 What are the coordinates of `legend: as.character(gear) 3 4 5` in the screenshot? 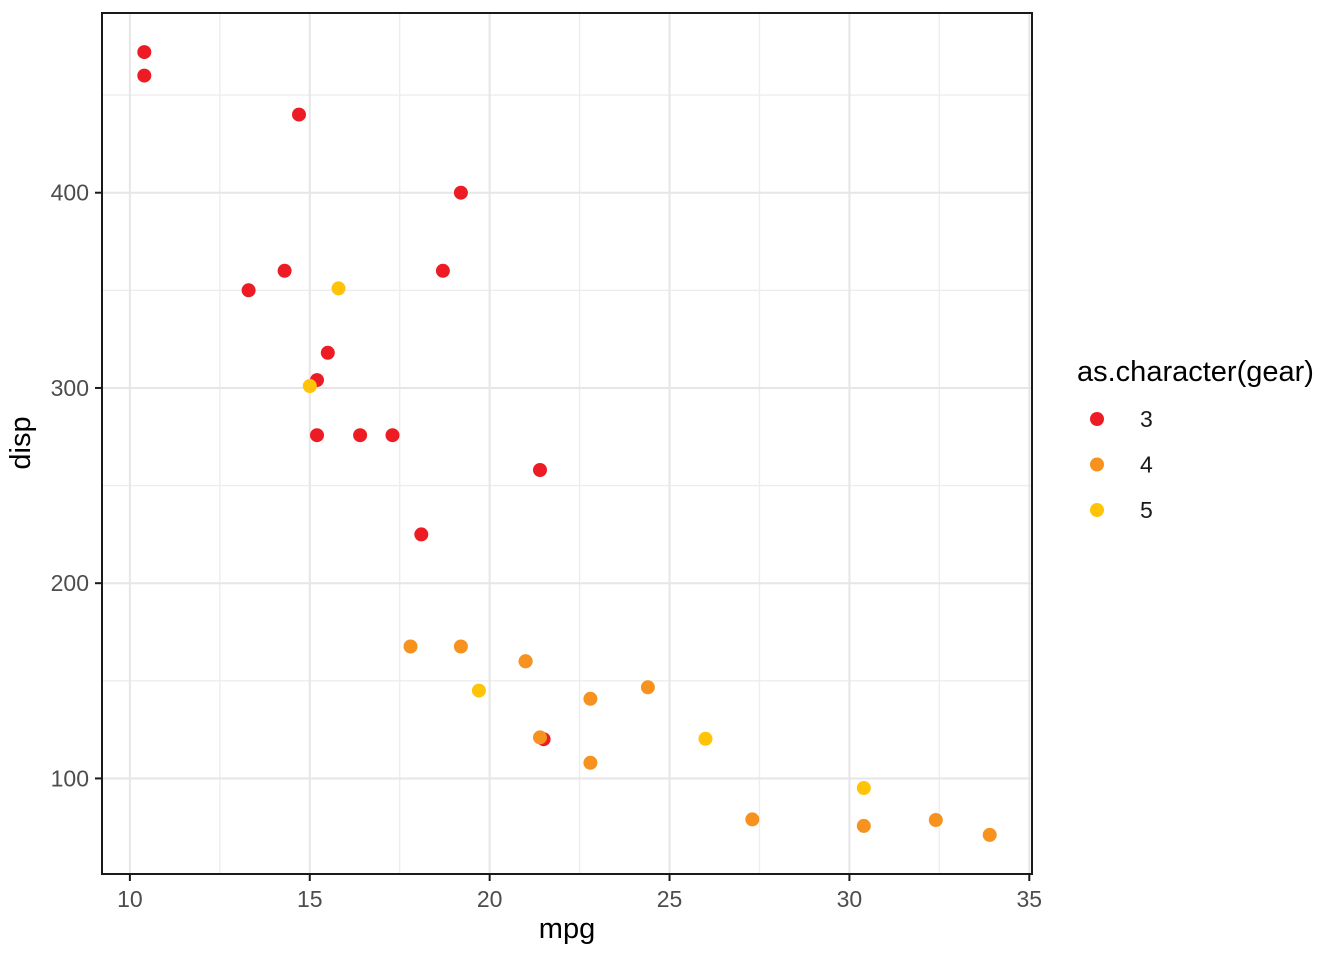 It's located at (1195, 439).